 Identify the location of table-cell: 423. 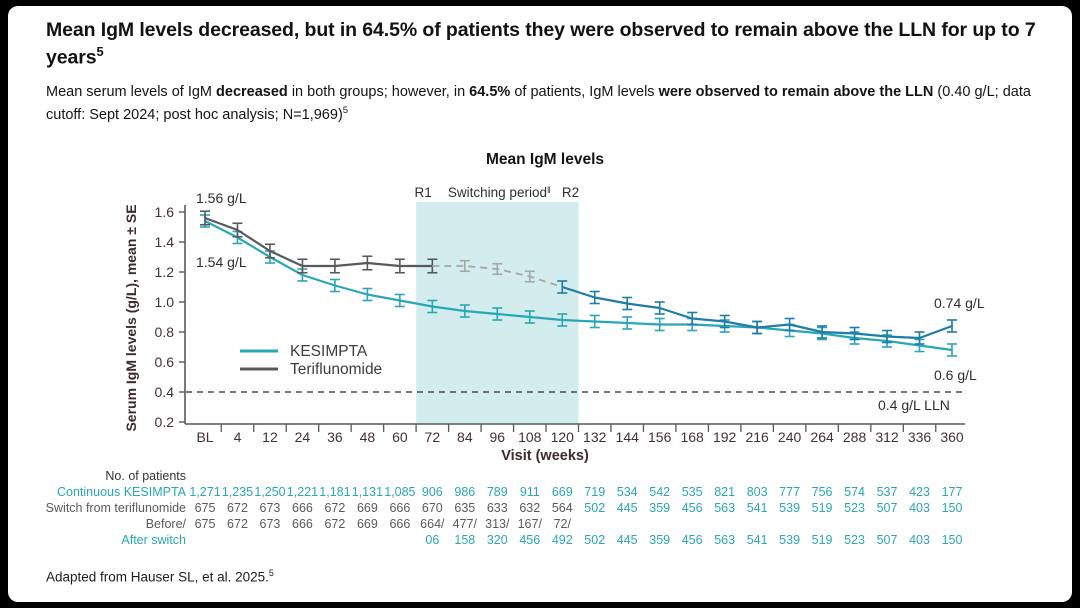
(919, 492).